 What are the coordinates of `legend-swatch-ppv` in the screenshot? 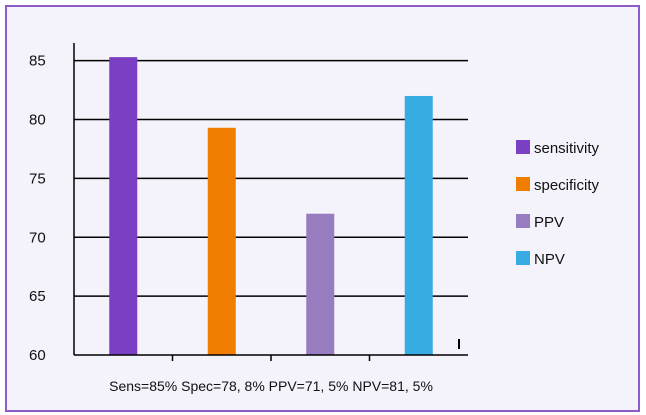 It's located at (523, 221).